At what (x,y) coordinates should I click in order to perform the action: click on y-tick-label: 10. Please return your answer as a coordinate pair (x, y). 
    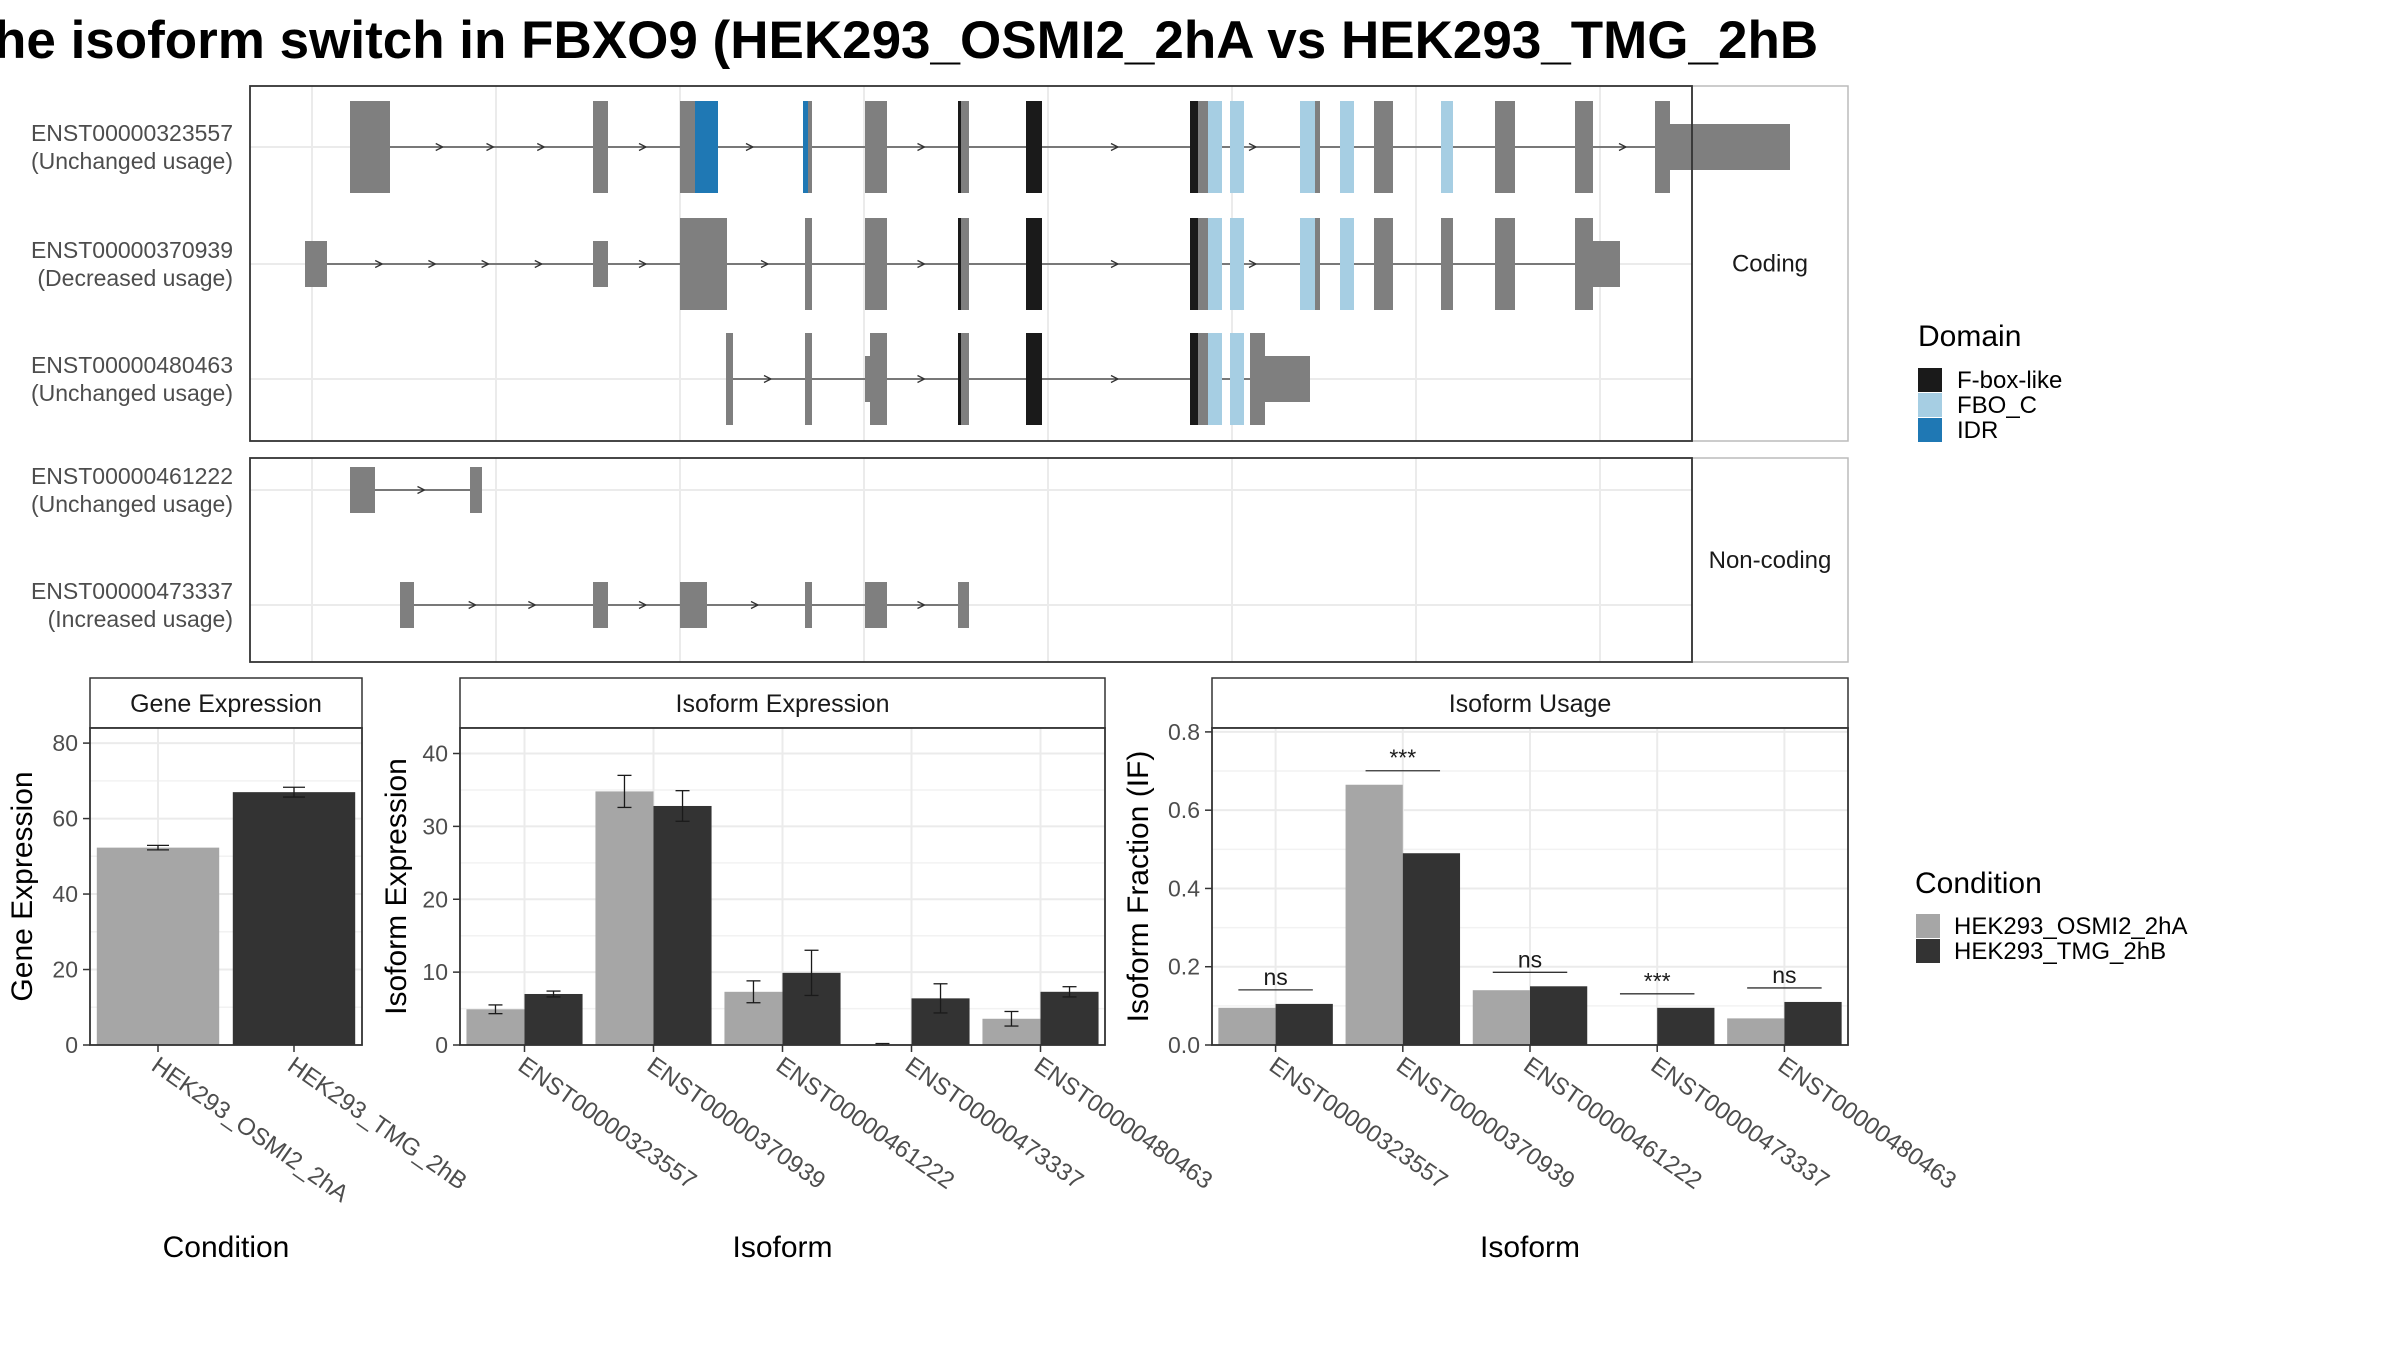
    Looking at the image, I should click on (435, 972).